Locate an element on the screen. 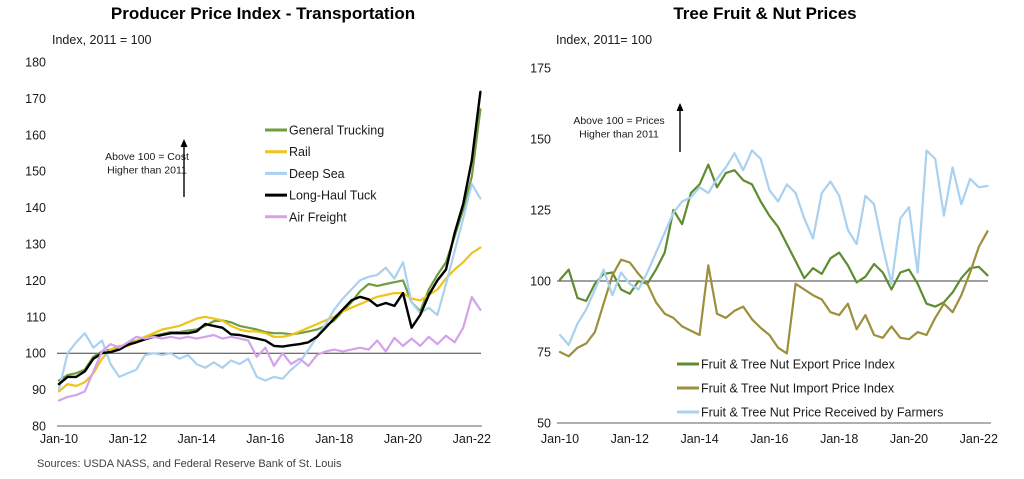 Image resolution: width=1024 pixels, height=479 pixels. series-line-fruit-tree-nut-import-price-index is located at coordinates (773, 294).